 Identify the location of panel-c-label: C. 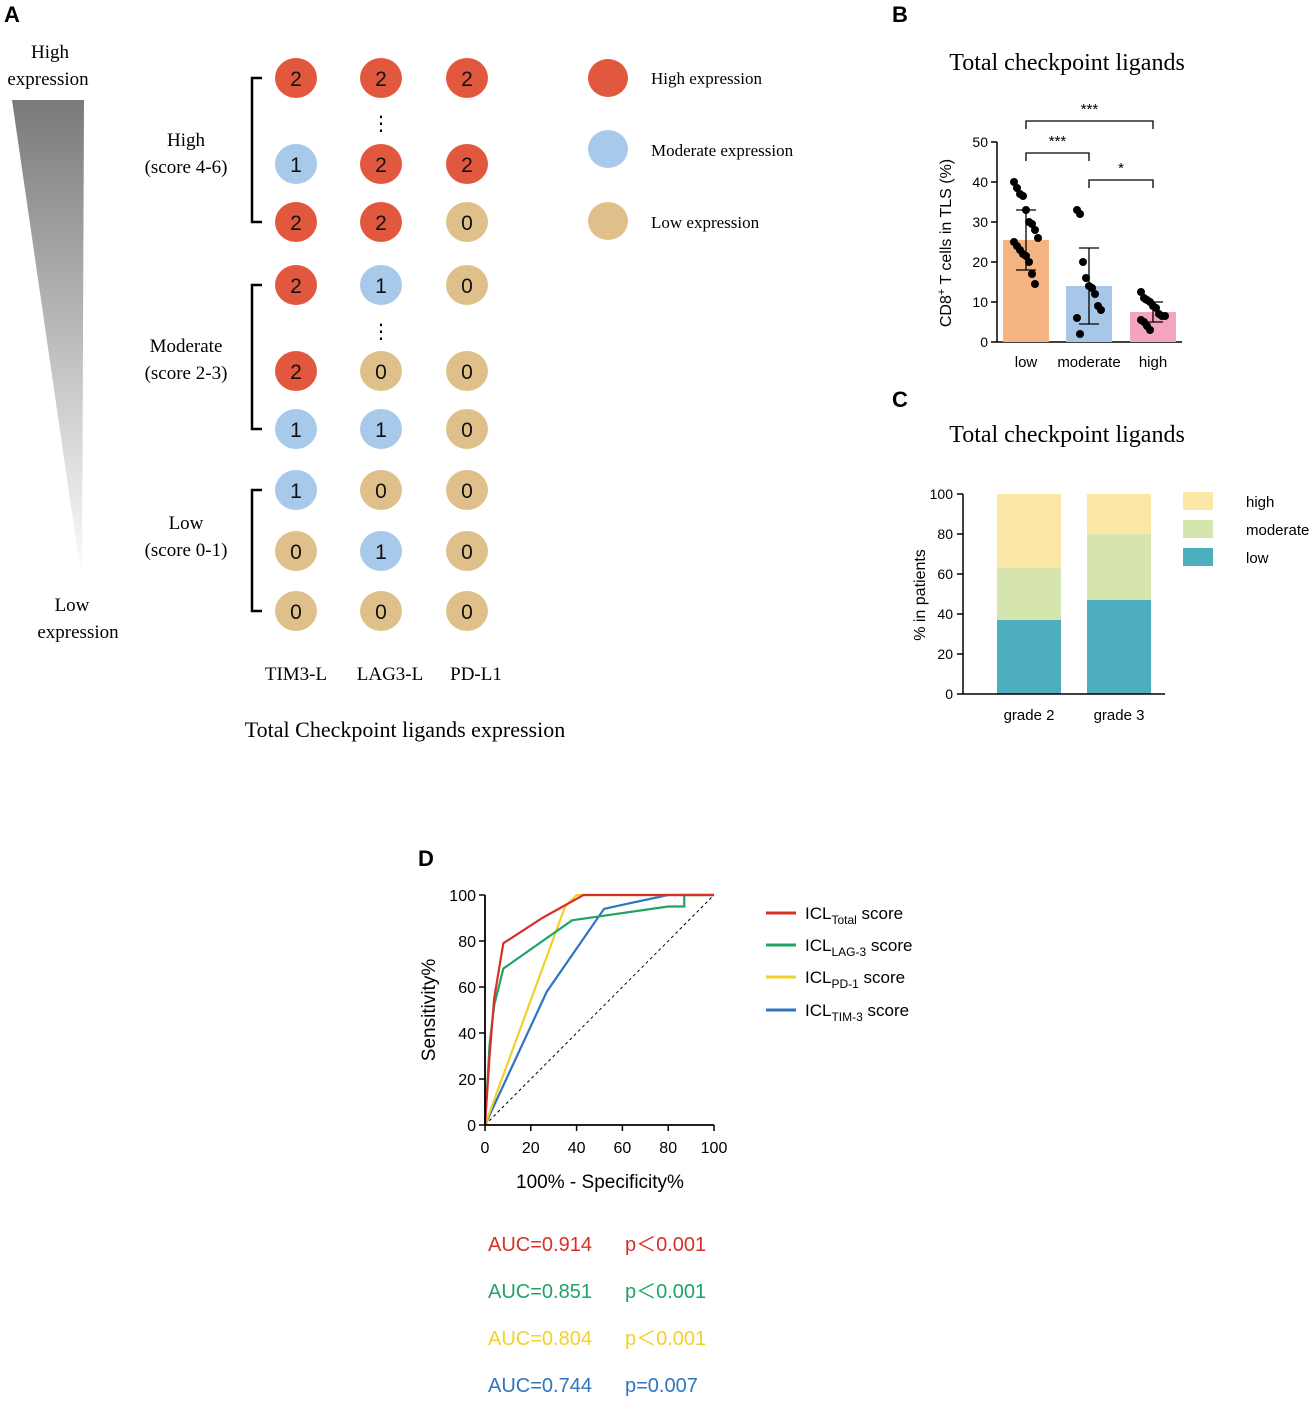
(900, 399).